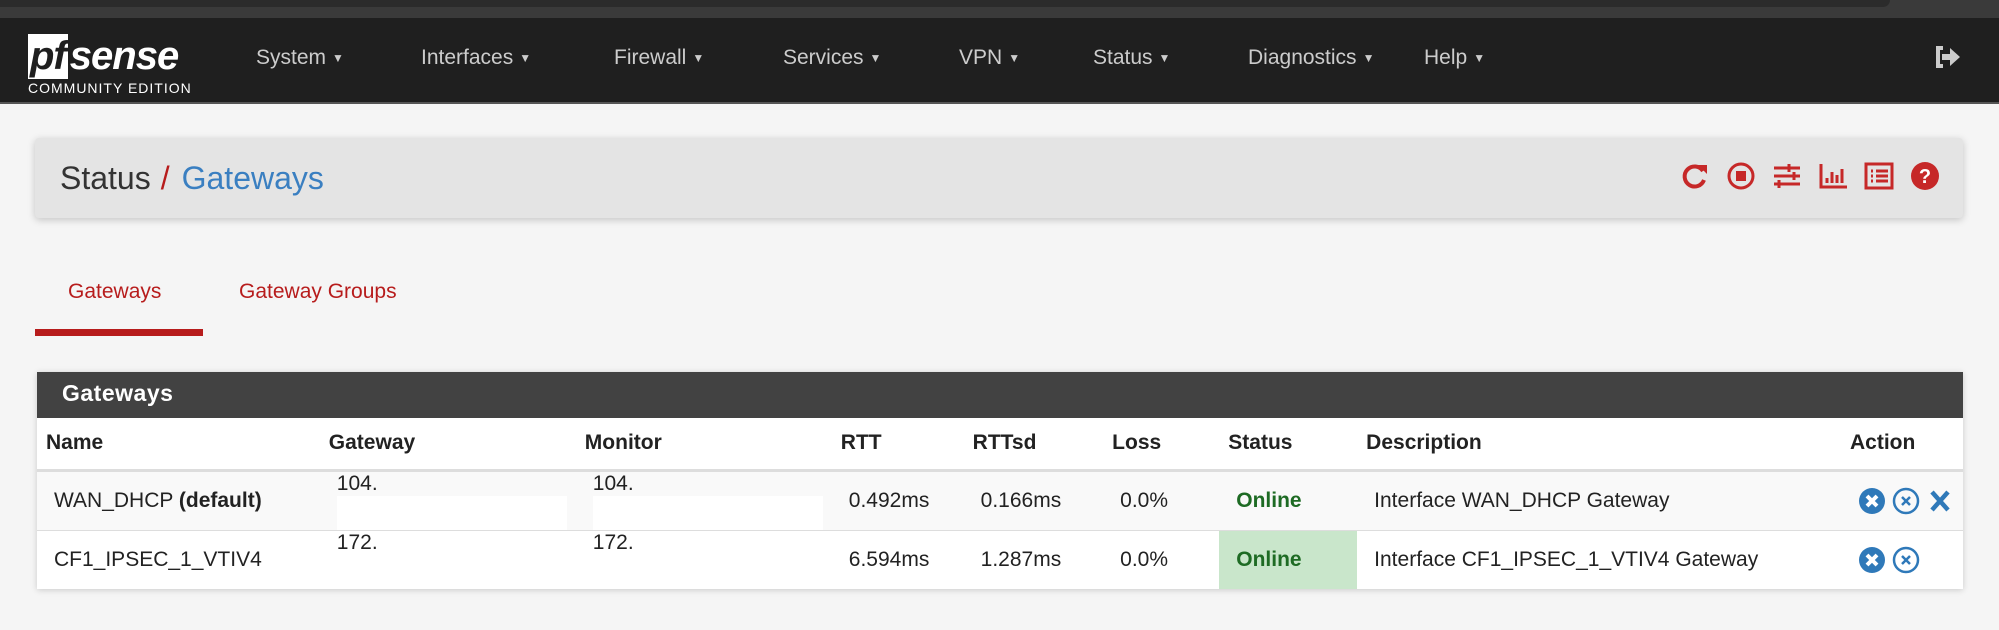 This screenshot has width=1999, height=630. Describe the element at coordinates (1033, 499) in the screenshot. I see `cell-rttsd: 0.166ms` at that location.